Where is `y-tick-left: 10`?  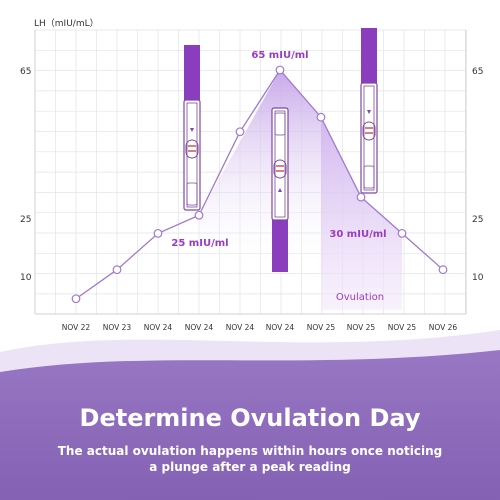
y-tick-left: 10 is located at coordinates (26, 278).